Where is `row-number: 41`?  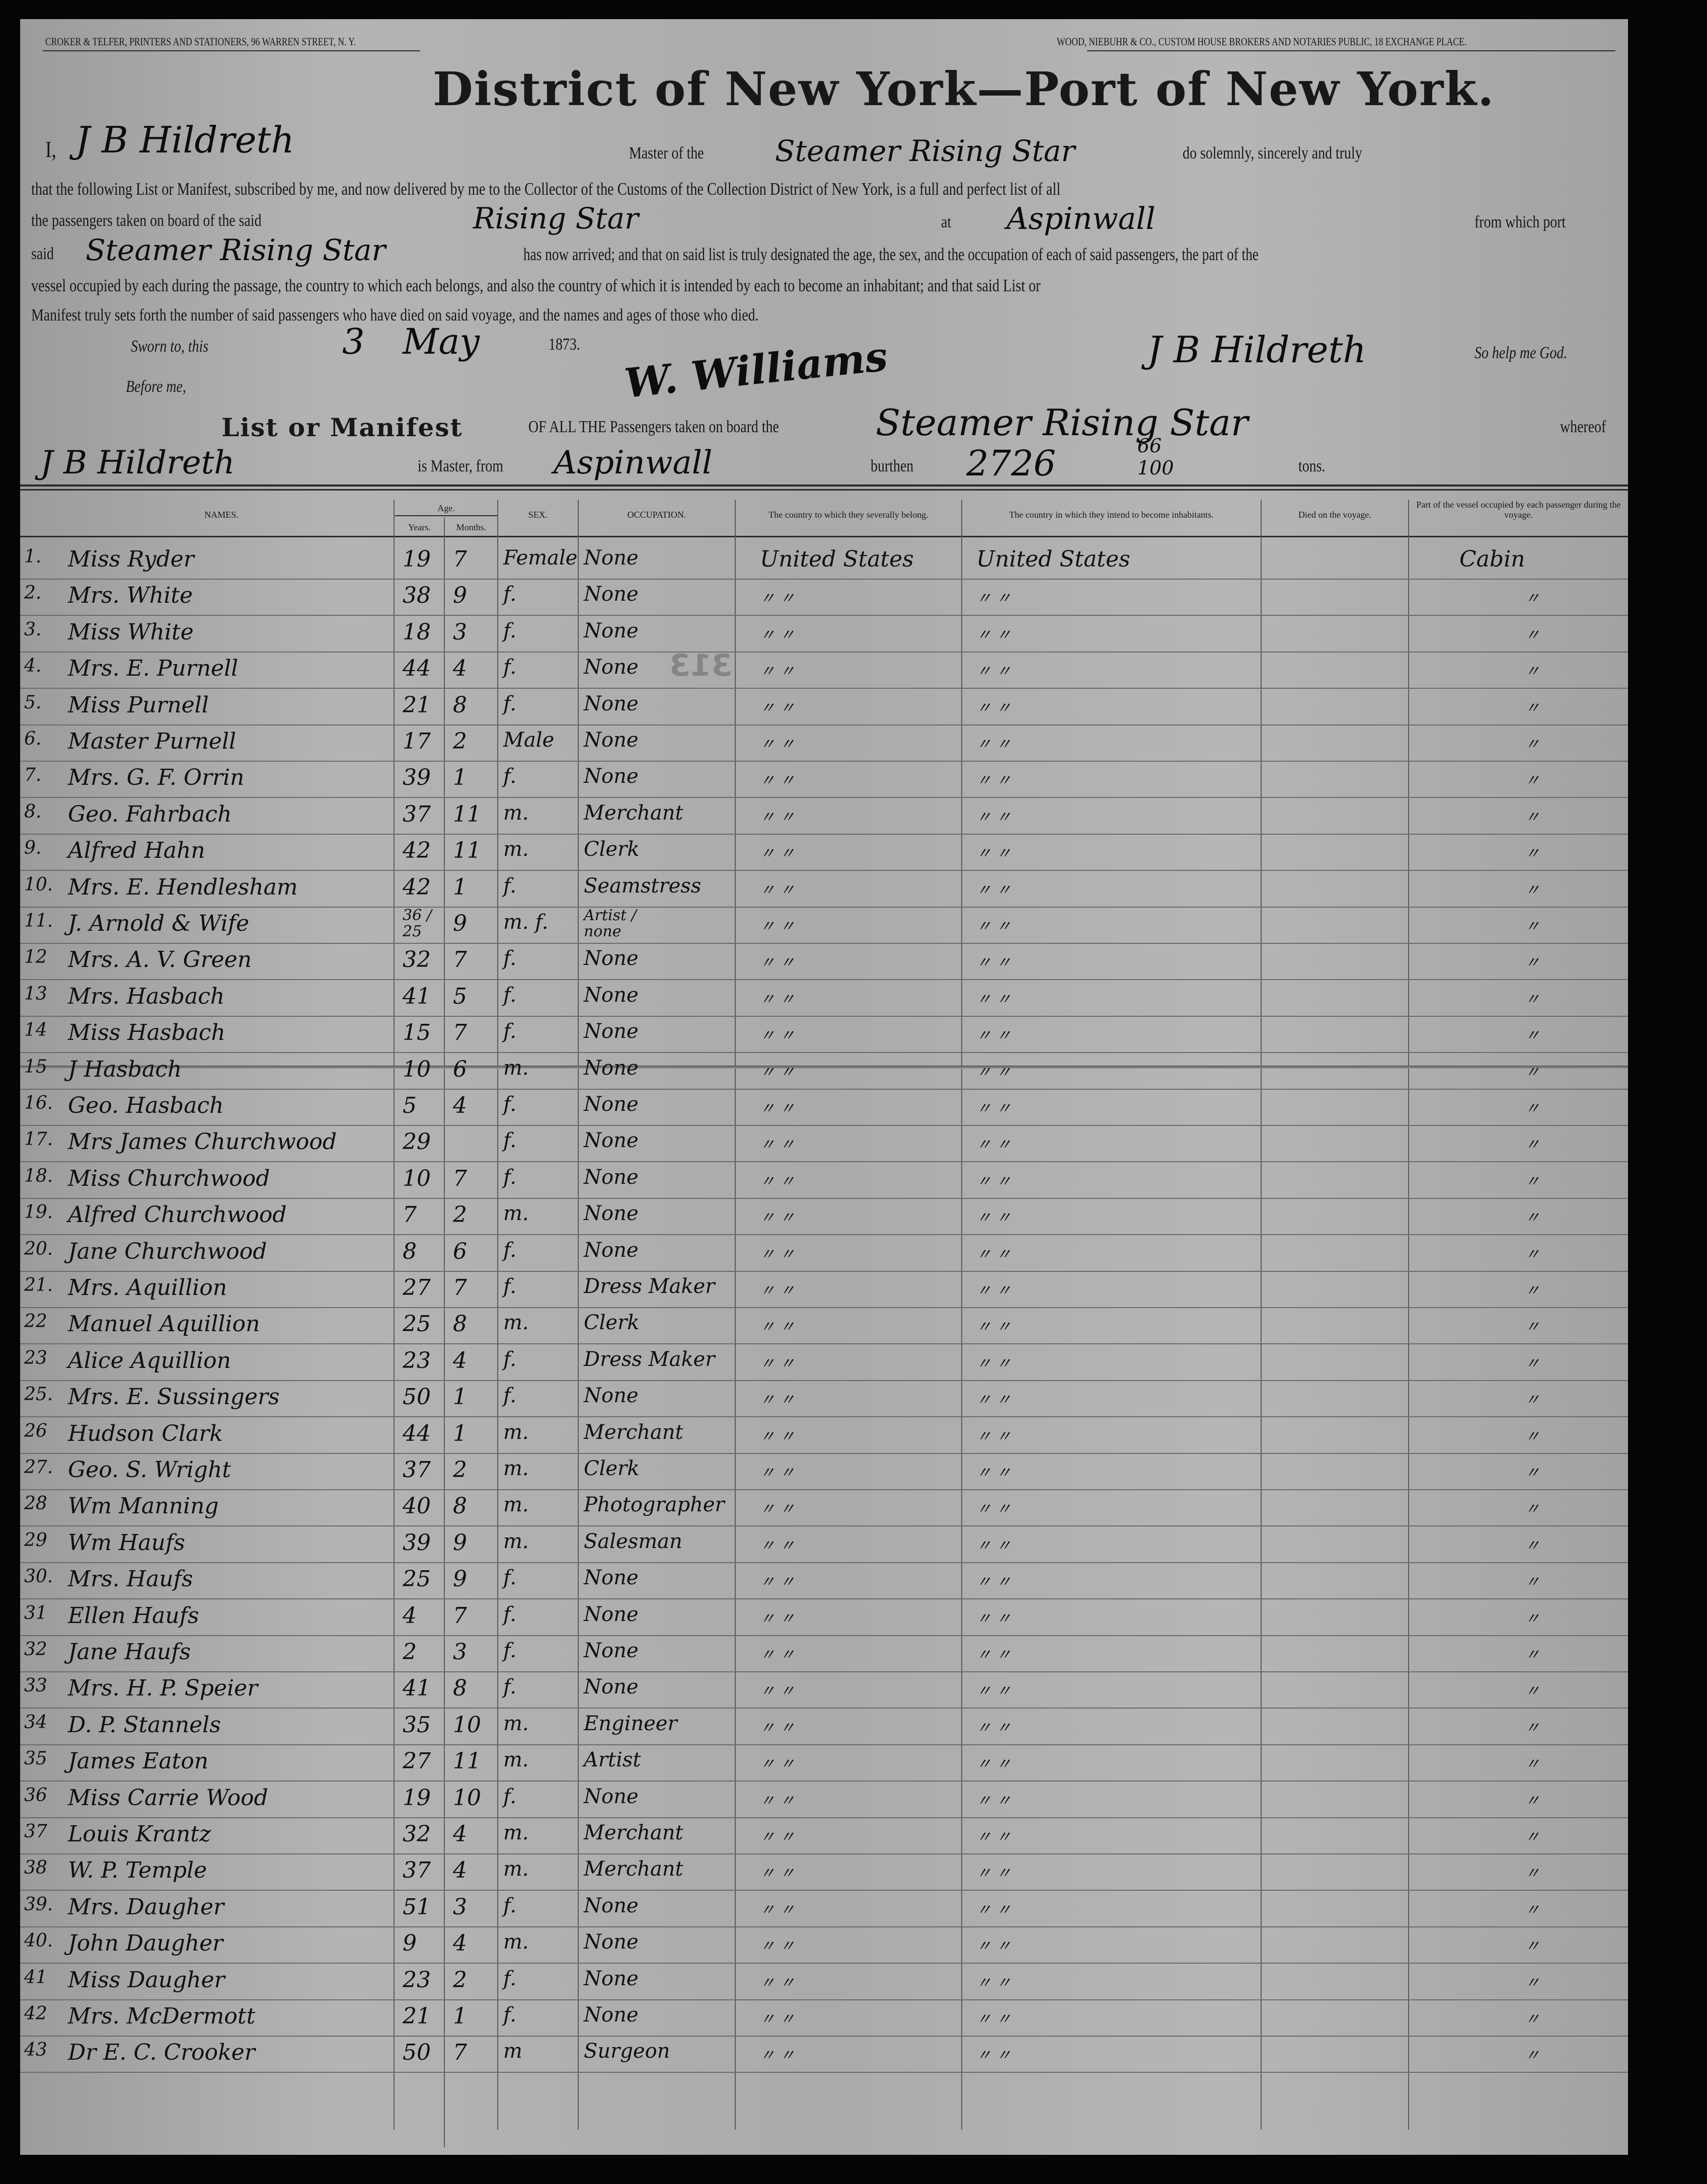
row-number: 41 is located at coordinates (35, 1978).